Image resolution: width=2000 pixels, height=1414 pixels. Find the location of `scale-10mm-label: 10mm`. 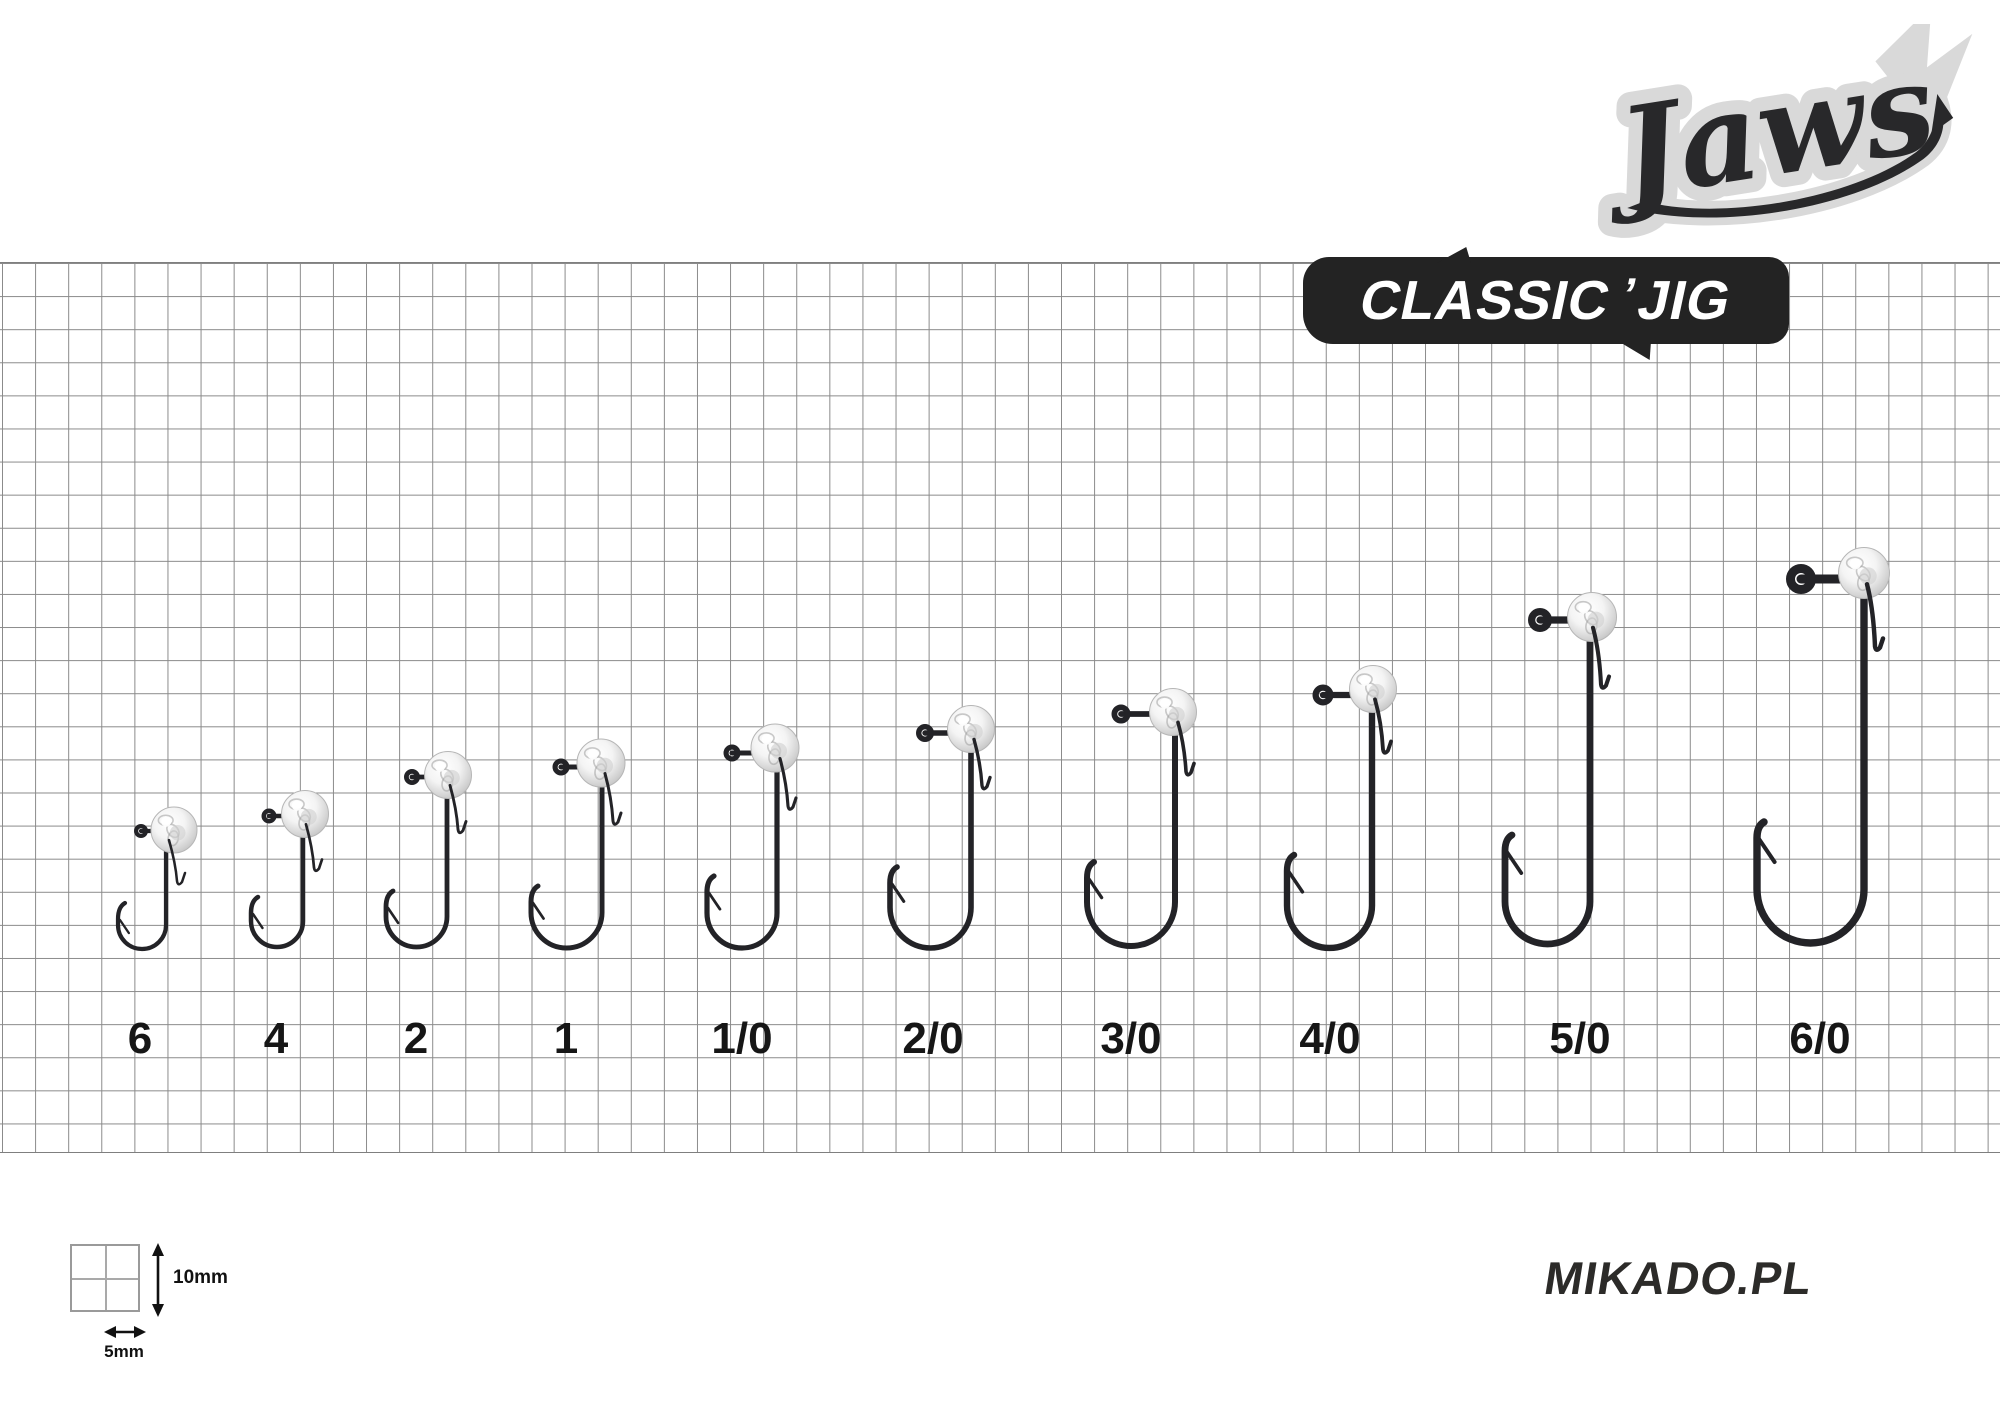

scale-10mm-label: 10mm is located at coordinates (200, 1277).